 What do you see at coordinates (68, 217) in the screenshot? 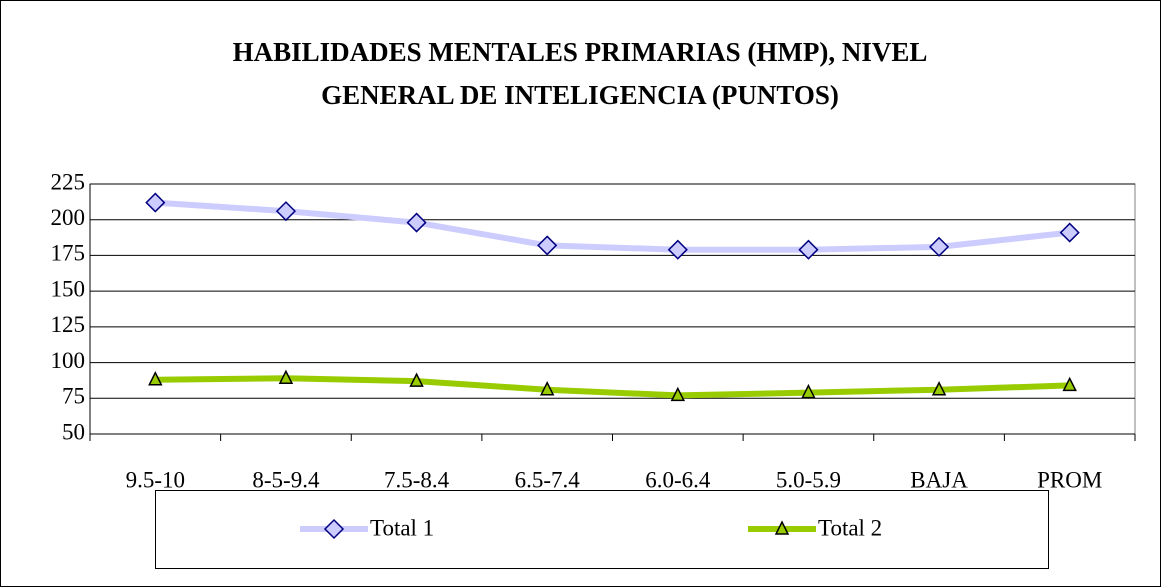
I see `y-tick-label: 200` at bounding box center [68, 217].